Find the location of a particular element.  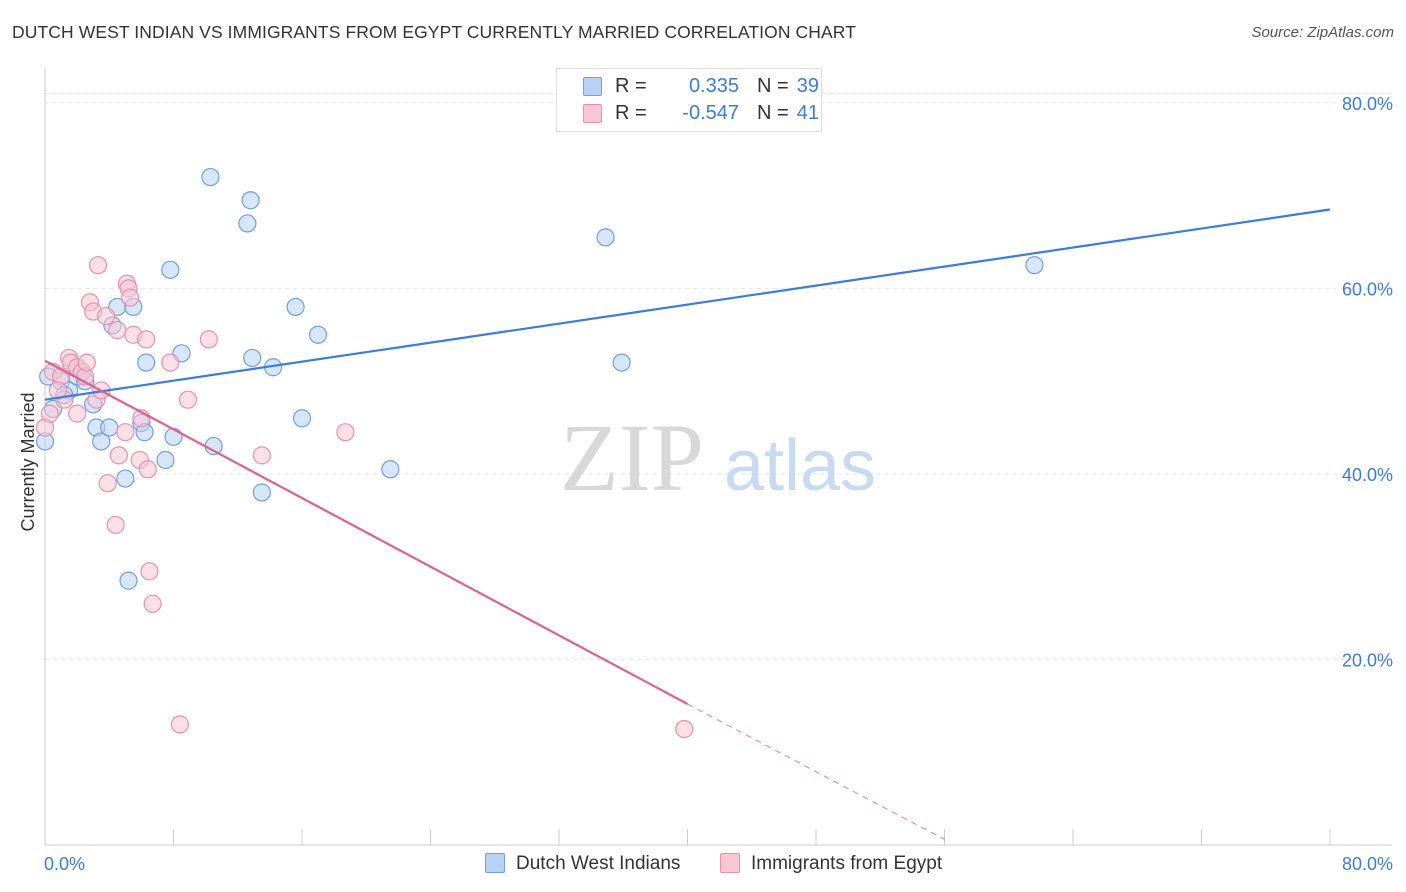

x-tick-label: 80.0% is located at coordinates (1367, 864).